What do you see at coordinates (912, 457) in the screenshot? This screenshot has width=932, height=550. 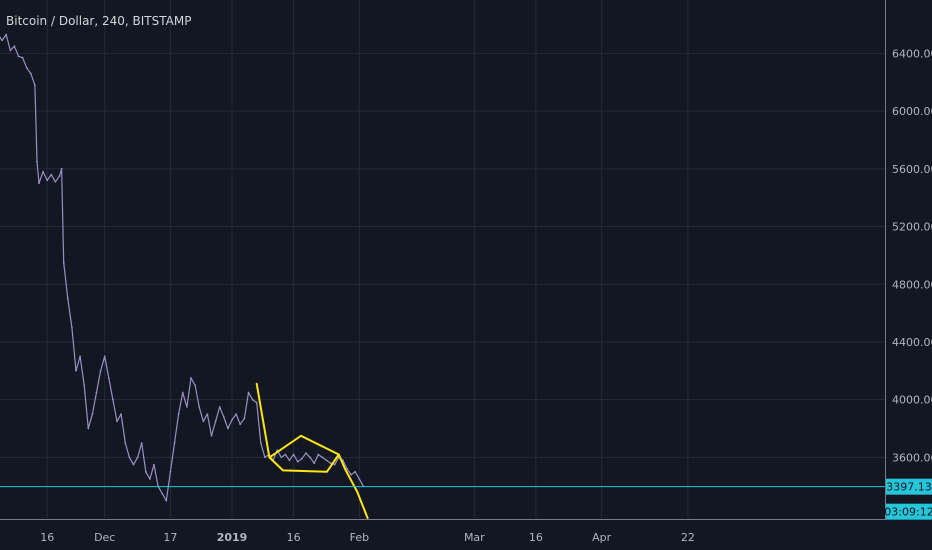 I see `y-tick-label: 3600.00` at bounding box center [912, 457].